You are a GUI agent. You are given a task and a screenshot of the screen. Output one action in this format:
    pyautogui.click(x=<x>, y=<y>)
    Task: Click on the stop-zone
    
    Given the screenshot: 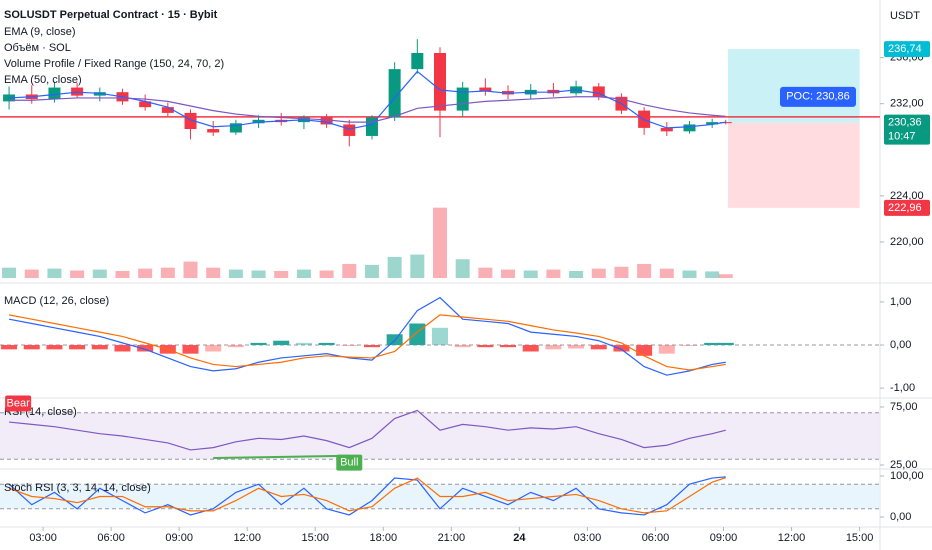 What is the action you would take?
    pyautogui.click(x=794, y=165)
    